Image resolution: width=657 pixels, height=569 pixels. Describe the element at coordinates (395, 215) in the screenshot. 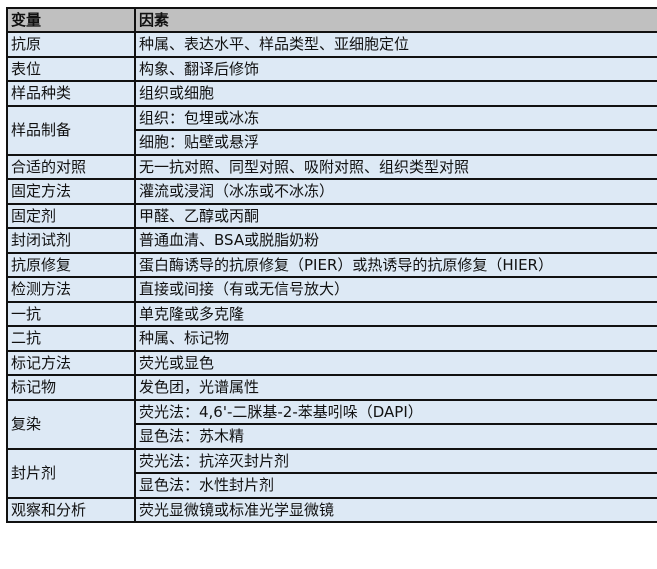

I see `factor-cell: 甲醛、乙醇或丙酮` at that location.